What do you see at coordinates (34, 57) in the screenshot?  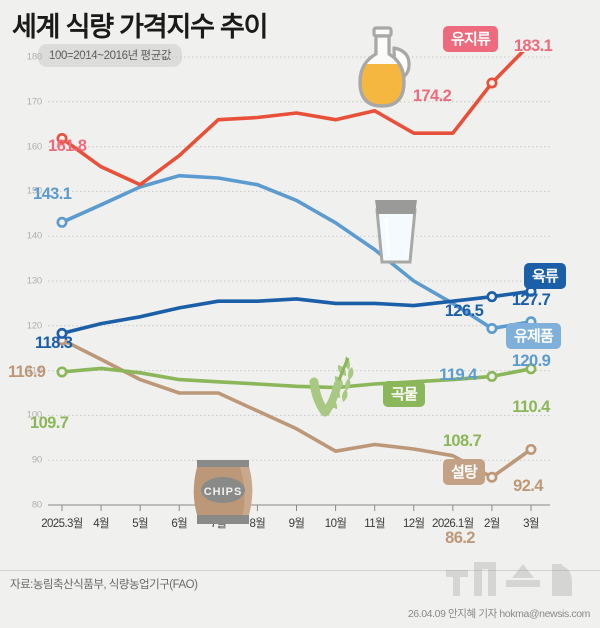 I see `y-axis-tick-label: 180` at bounding box center [34, 57].